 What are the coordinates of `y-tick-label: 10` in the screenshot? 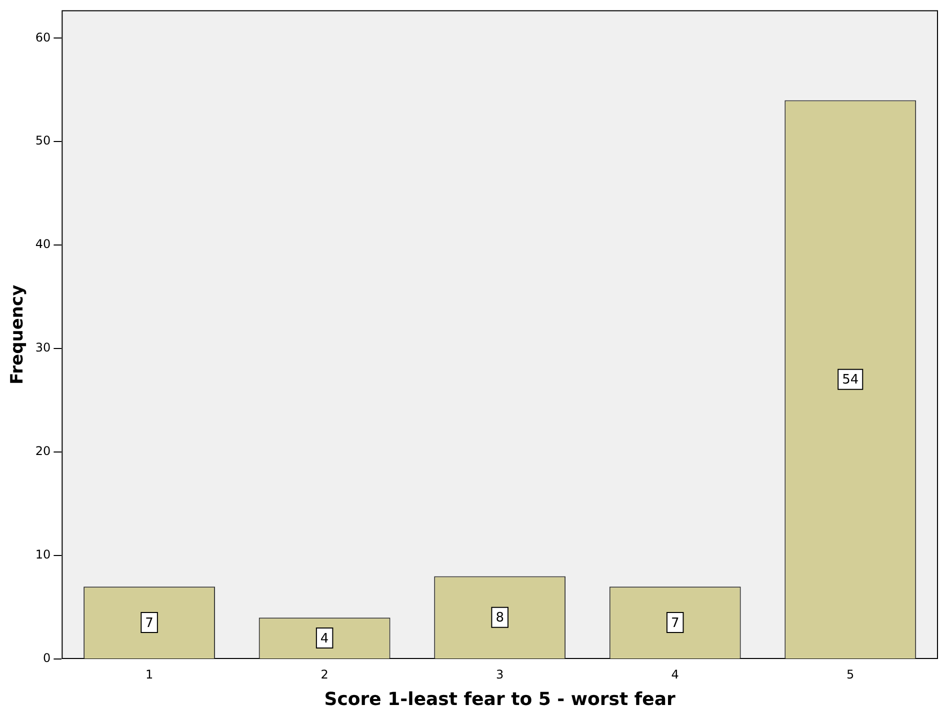 It's located at (43, 555).